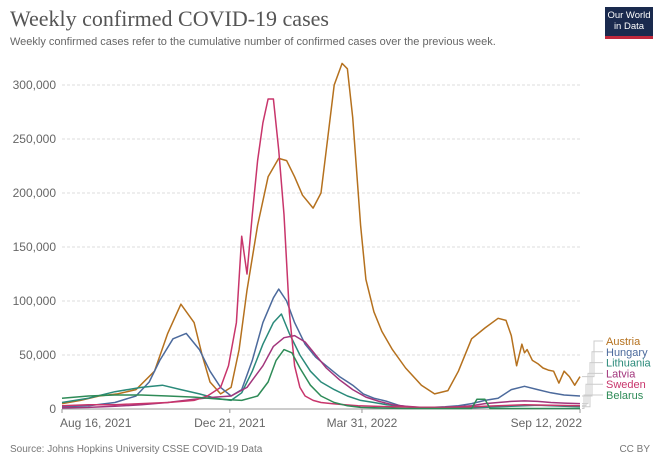 The height and width of the screenshot is (468, 662). I want to click on legend-label-sweden: Sweden, so click(626, 385).